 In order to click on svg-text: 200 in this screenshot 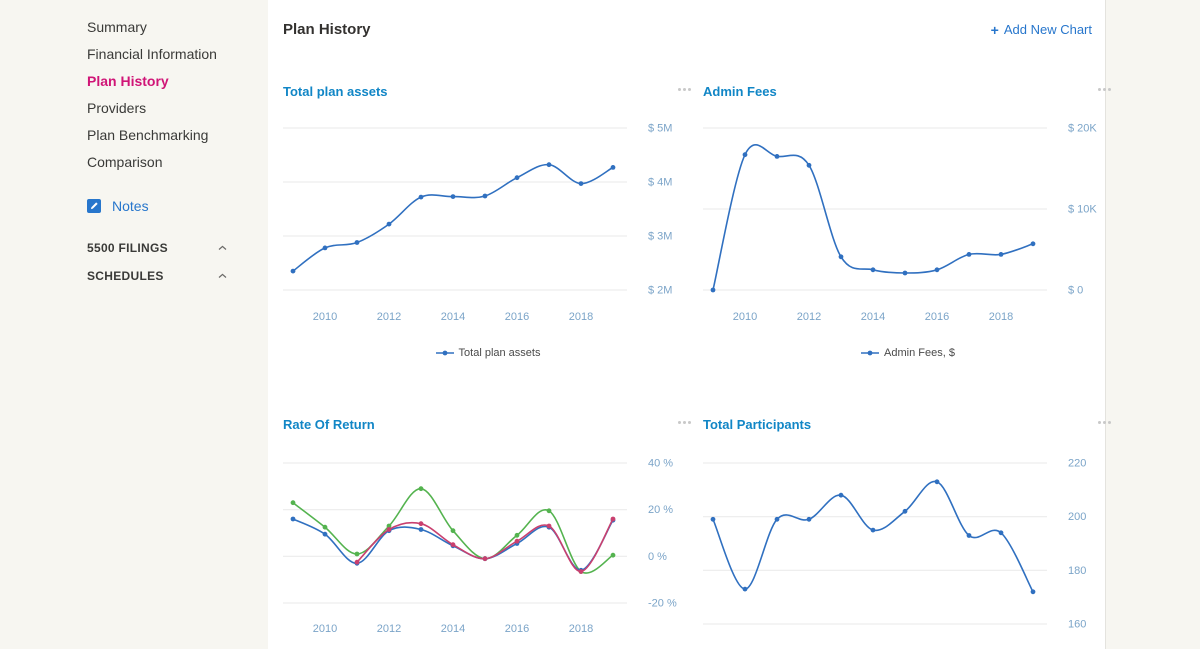, I will do `click(1077, 517)`.